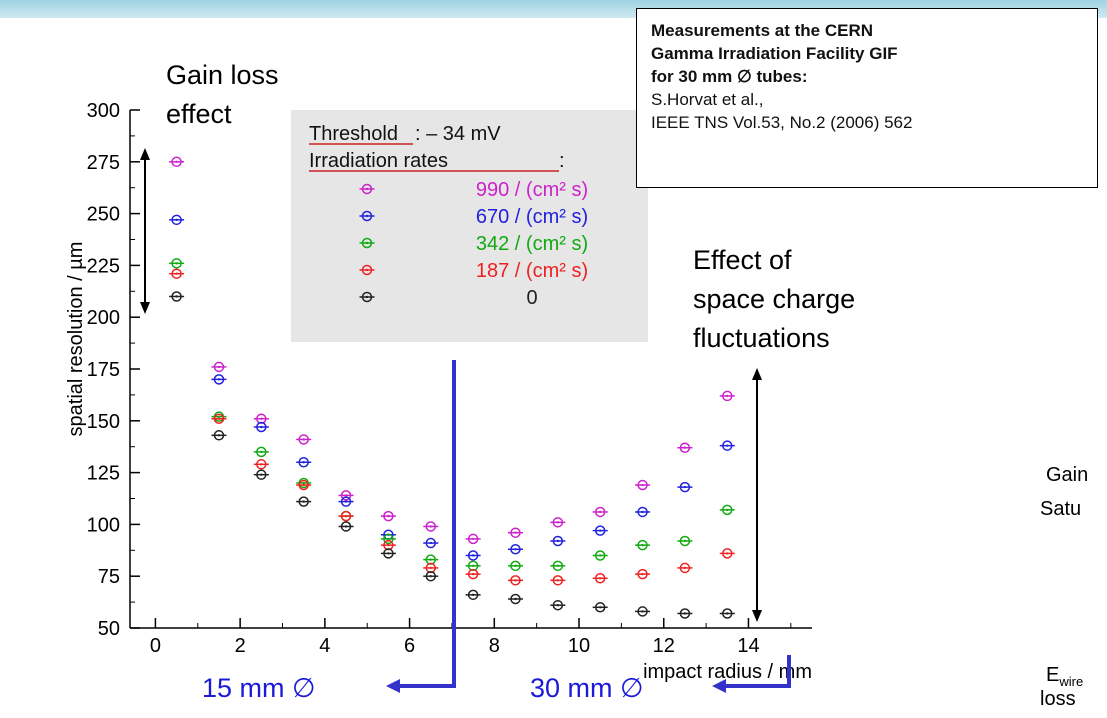 Image resolution: width=1107 pixels, height=718 pixels. Describe the element at coordinates (103, 163) in the screenshot. I see `y-tick-label: 275` at that location.